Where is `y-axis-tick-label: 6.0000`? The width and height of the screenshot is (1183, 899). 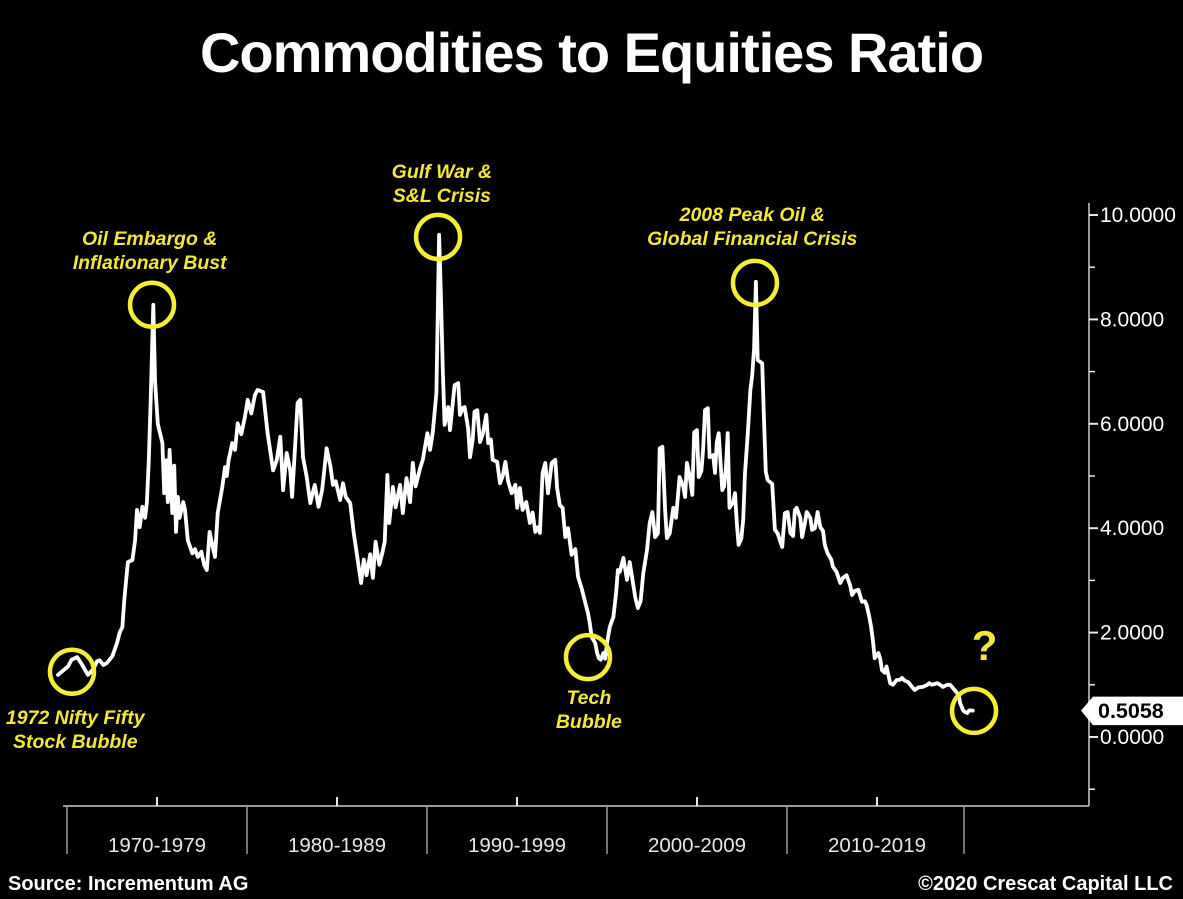 y-axis-tick-label: 6.0000 is located at coordinates (1132, 424).